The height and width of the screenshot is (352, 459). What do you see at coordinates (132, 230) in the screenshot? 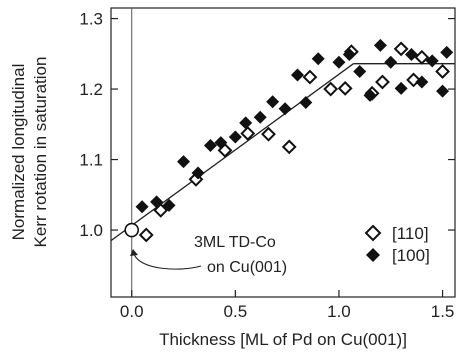
I see `point-reference-co` at bounding box center [132, 230].